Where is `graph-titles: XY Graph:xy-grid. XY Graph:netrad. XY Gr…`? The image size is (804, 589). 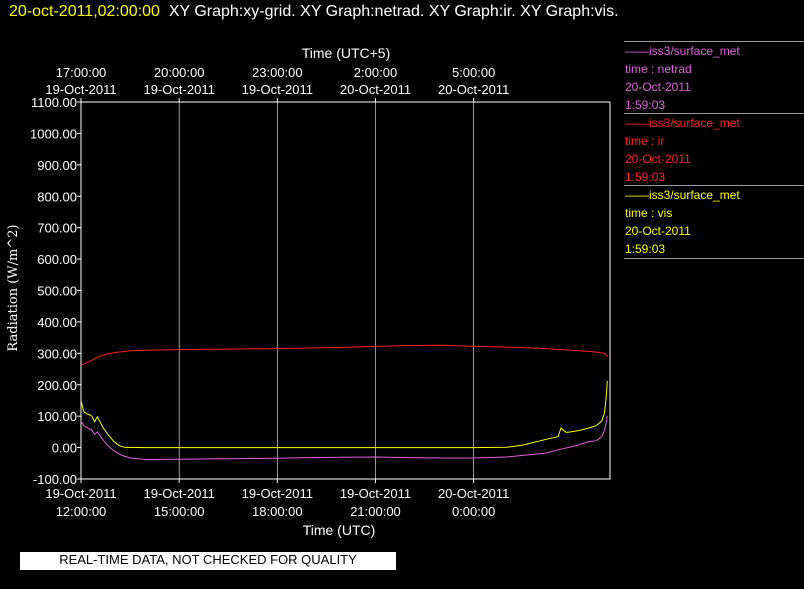 graph-titles: XY Graph:xy-grid. XY Graph:netrad. XY Gr… is located at coordinates (393, 11).